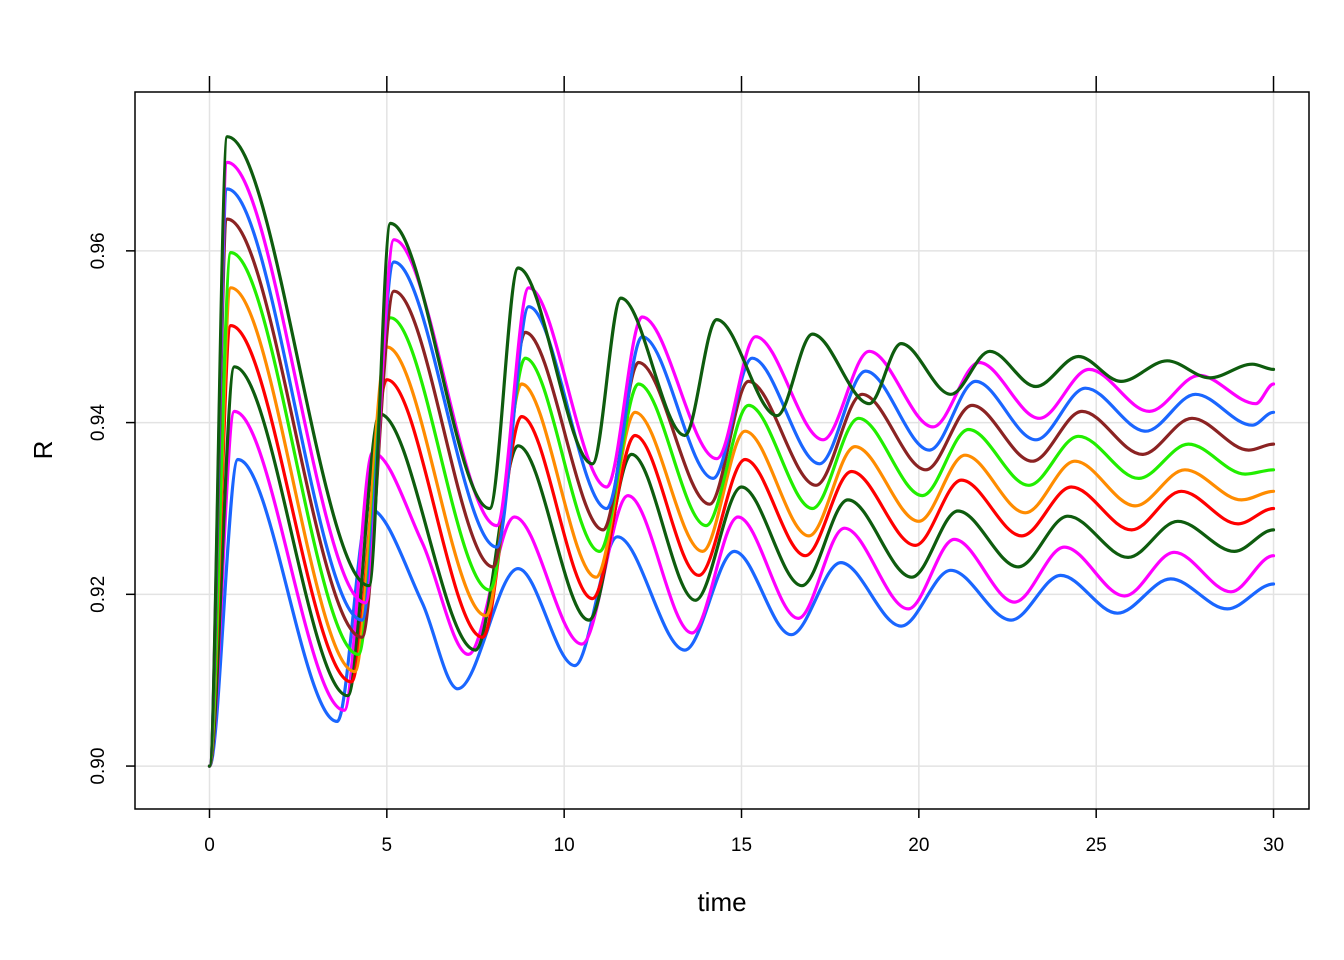 The image size is (1344, 960). Describe the element at coordinates (1273, 845) in the screenshot. I see `x-tick-label: 30` at that location.